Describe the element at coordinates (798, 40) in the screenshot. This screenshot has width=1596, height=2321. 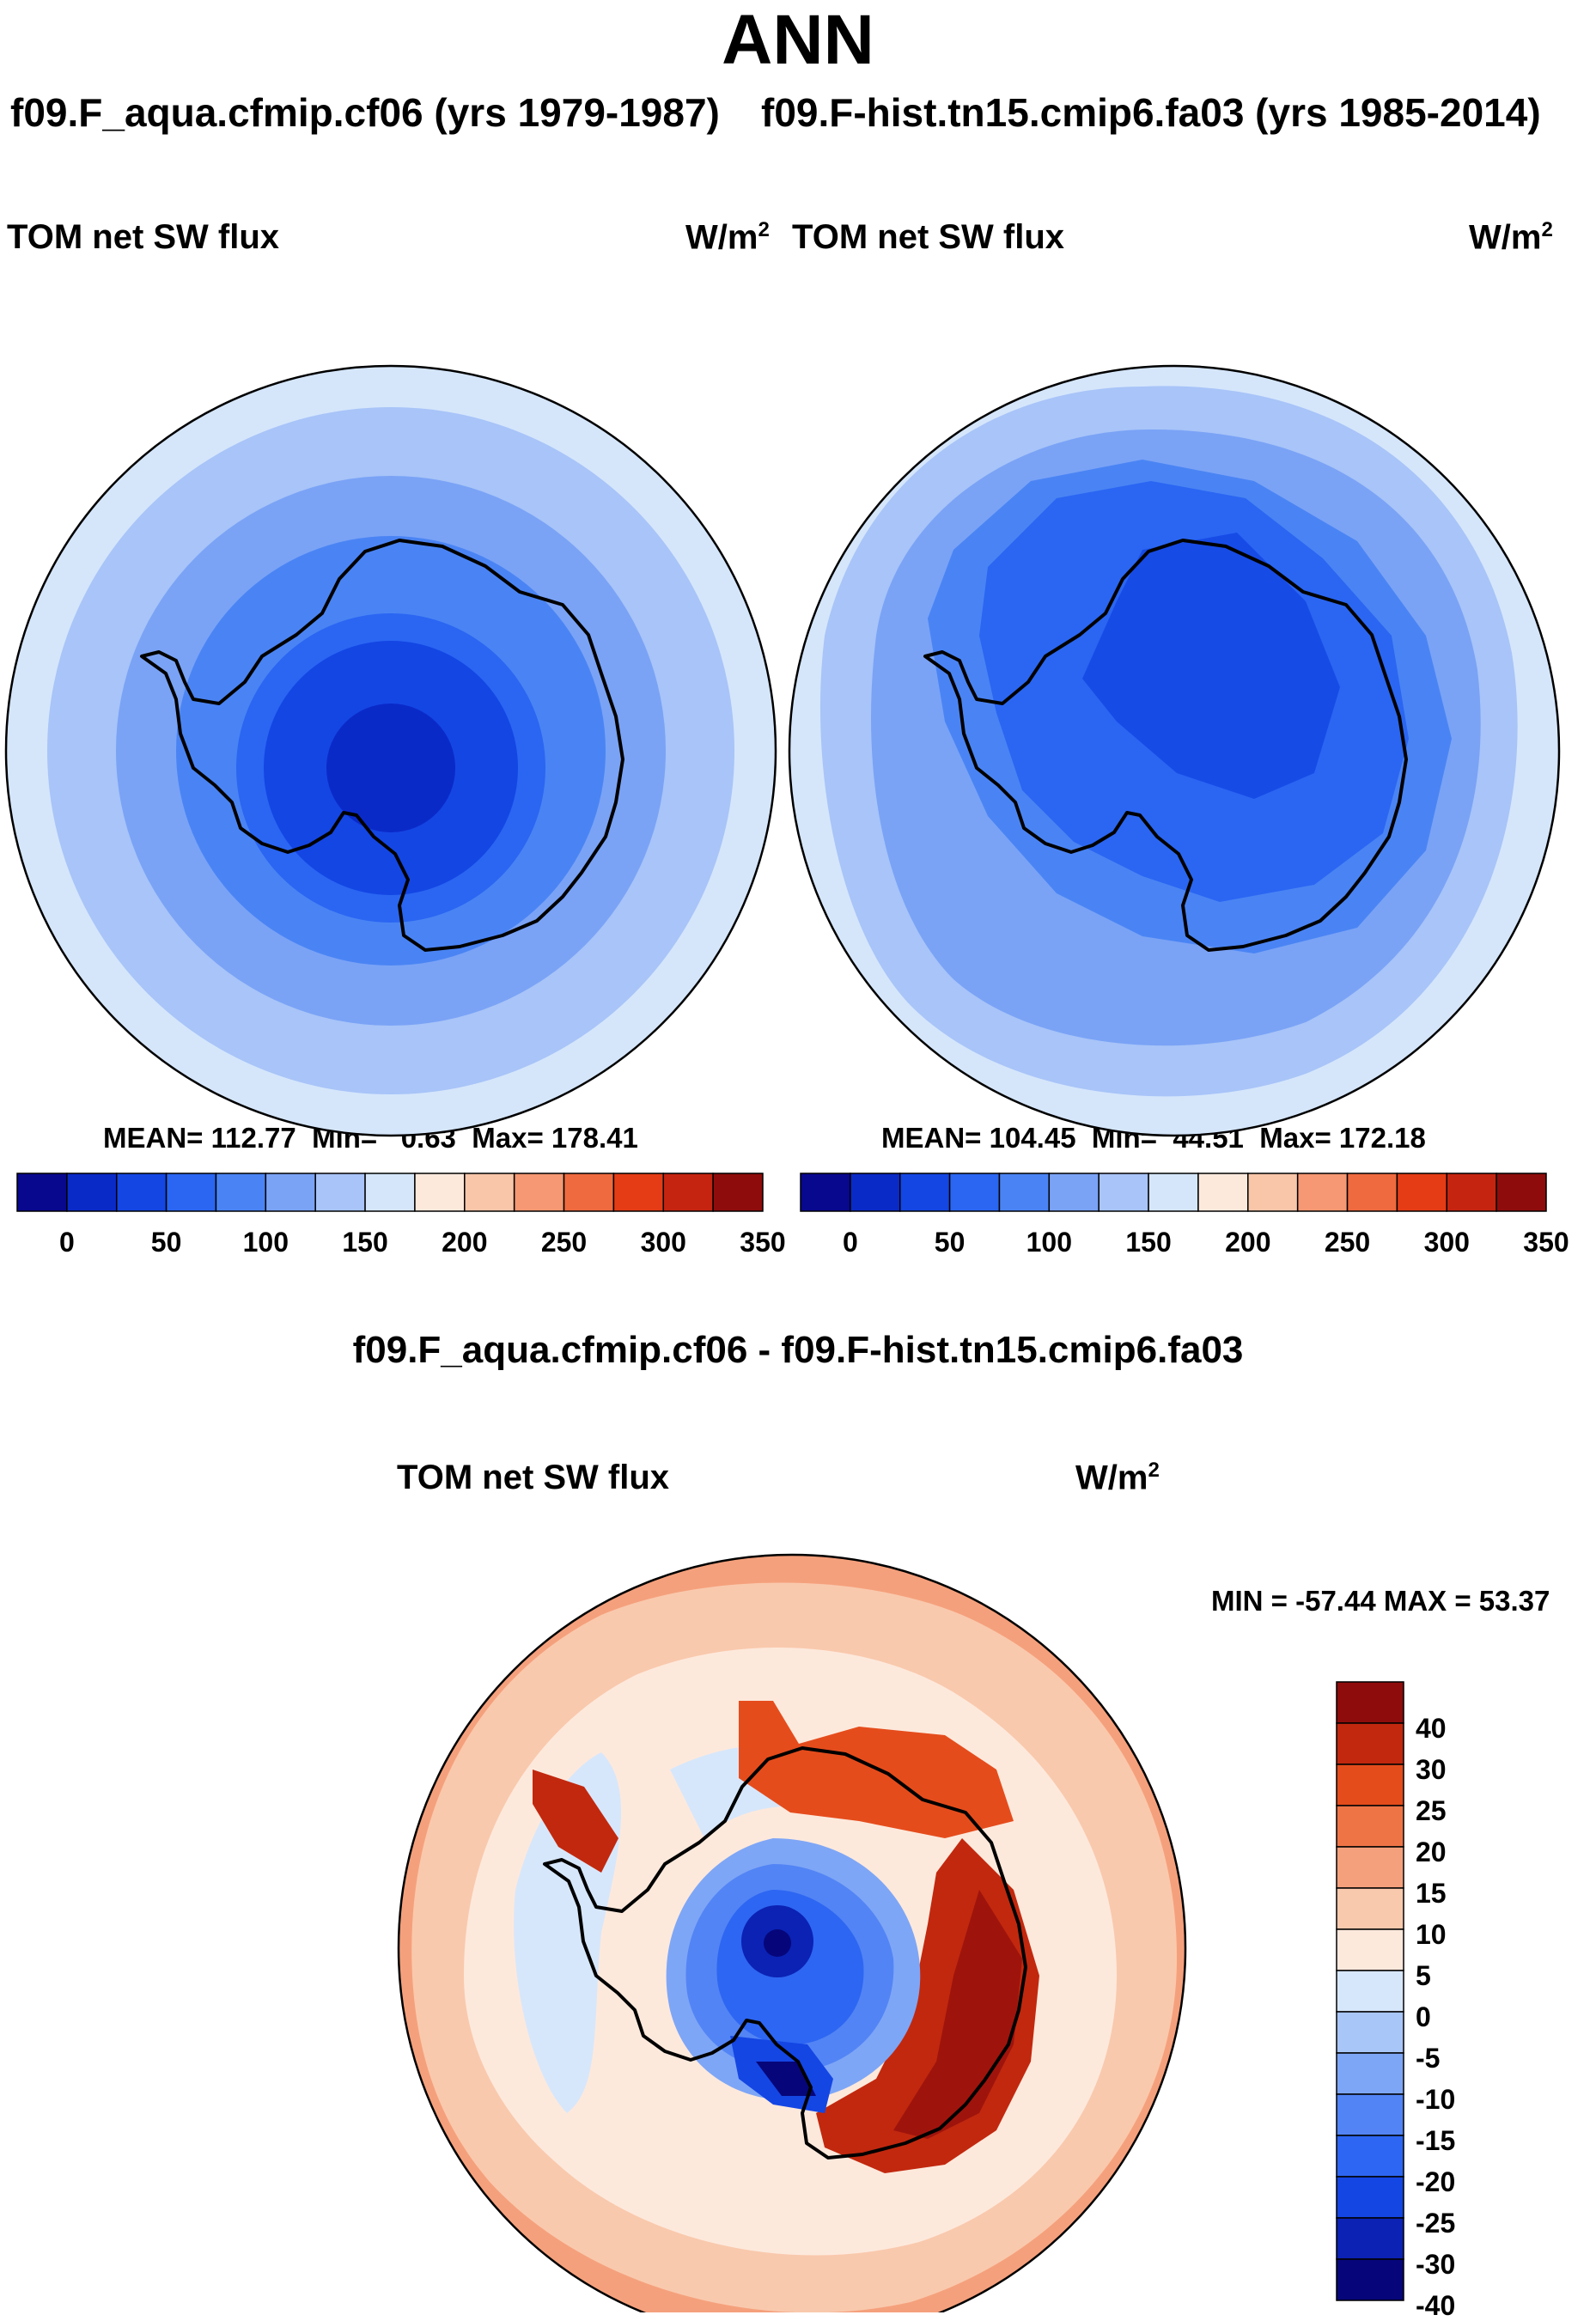
I see `figure-title: ANN` at that location.